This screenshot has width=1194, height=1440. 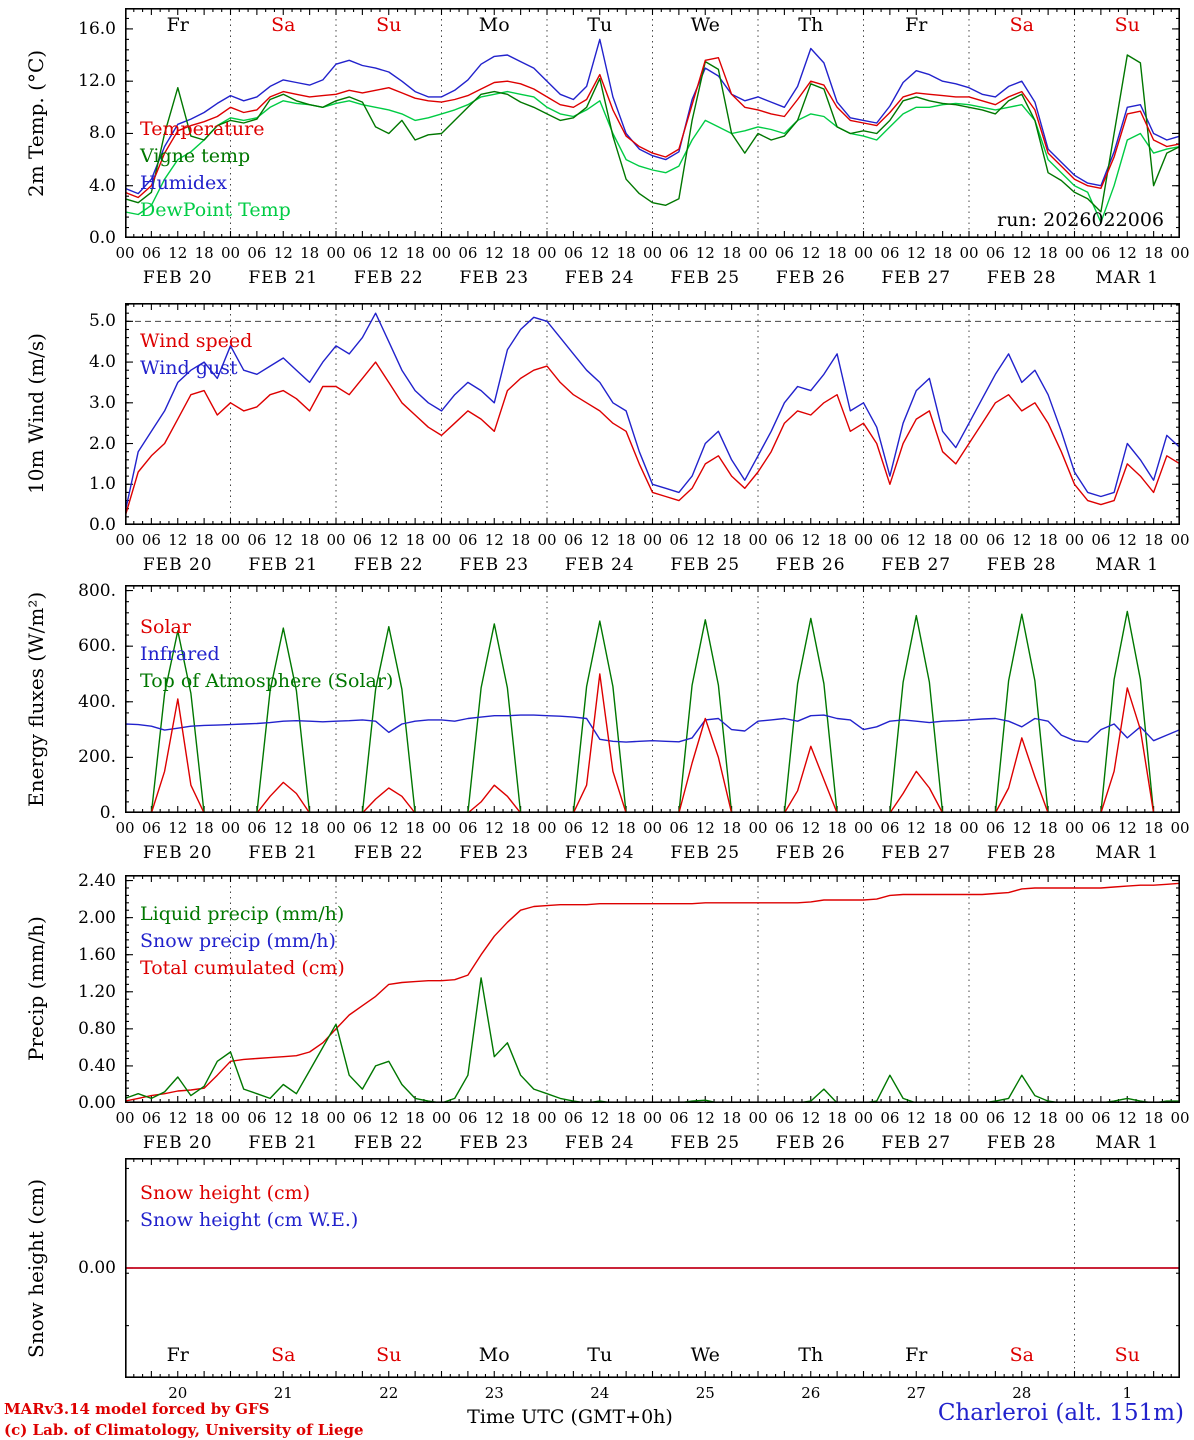 I want to click on day-name-bottom: Fr, so click(x=177, y=1355).